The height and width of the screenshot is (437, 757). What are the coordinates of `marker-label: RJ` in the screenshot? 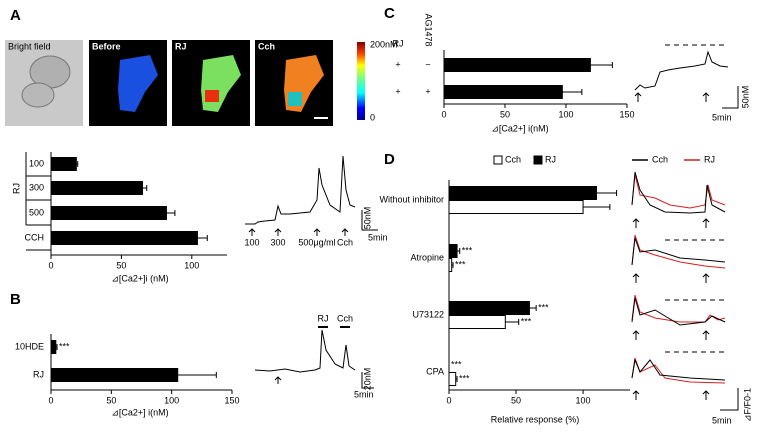 It's located at (323, 318).